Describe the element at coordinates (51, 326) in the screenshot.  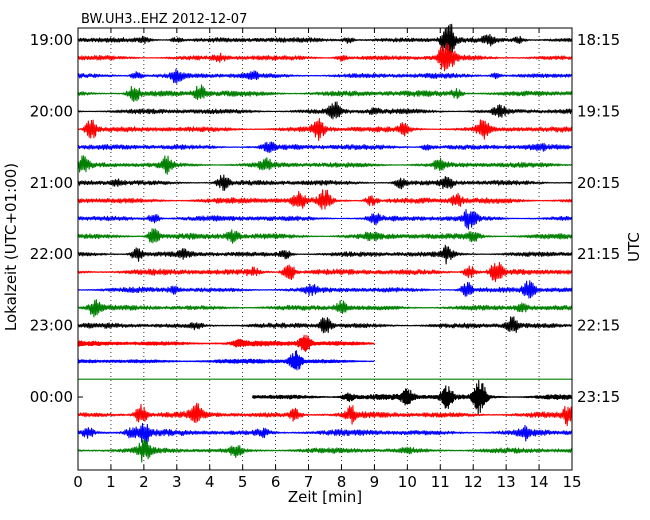
I see `left-tick-label: 23:00` at that location.